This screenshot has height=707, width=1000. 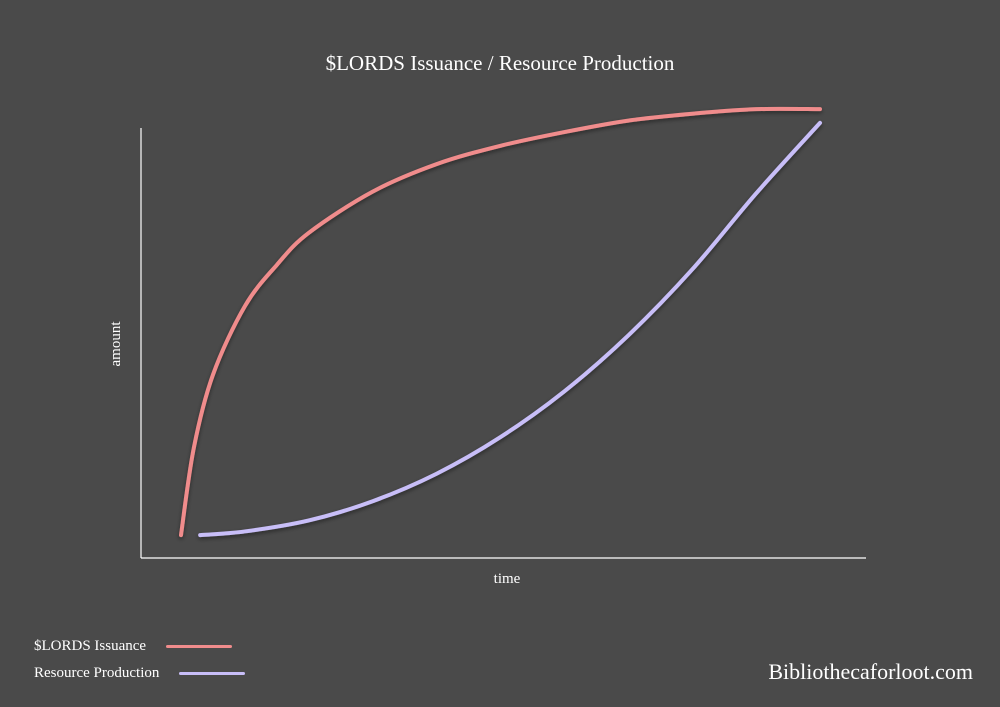 I want to click on chart-title: $LORDS Issuance / Resource Production, so click(x=500, y=63).